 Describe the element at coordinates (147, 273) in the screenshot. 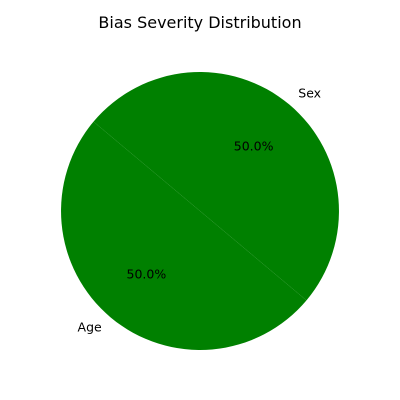

I see `slice-percent-age: 50.0%` at that location.